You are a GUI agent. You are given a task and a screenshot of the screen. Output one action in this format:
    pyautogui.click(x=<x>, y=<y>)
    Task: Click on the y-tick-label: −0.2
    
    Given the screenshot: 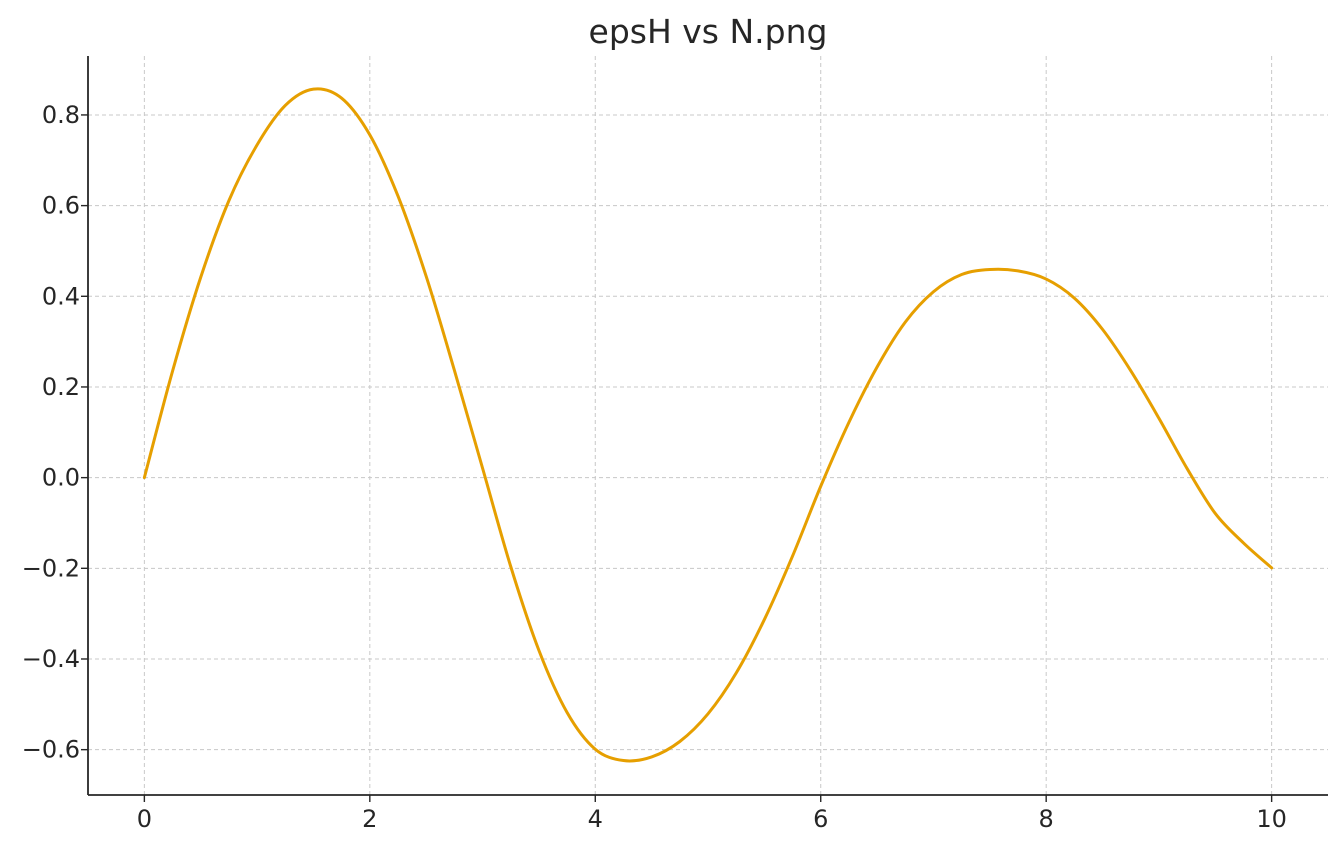 What is the action you would take?
    pyautogui.click(x=51, y=568)
    